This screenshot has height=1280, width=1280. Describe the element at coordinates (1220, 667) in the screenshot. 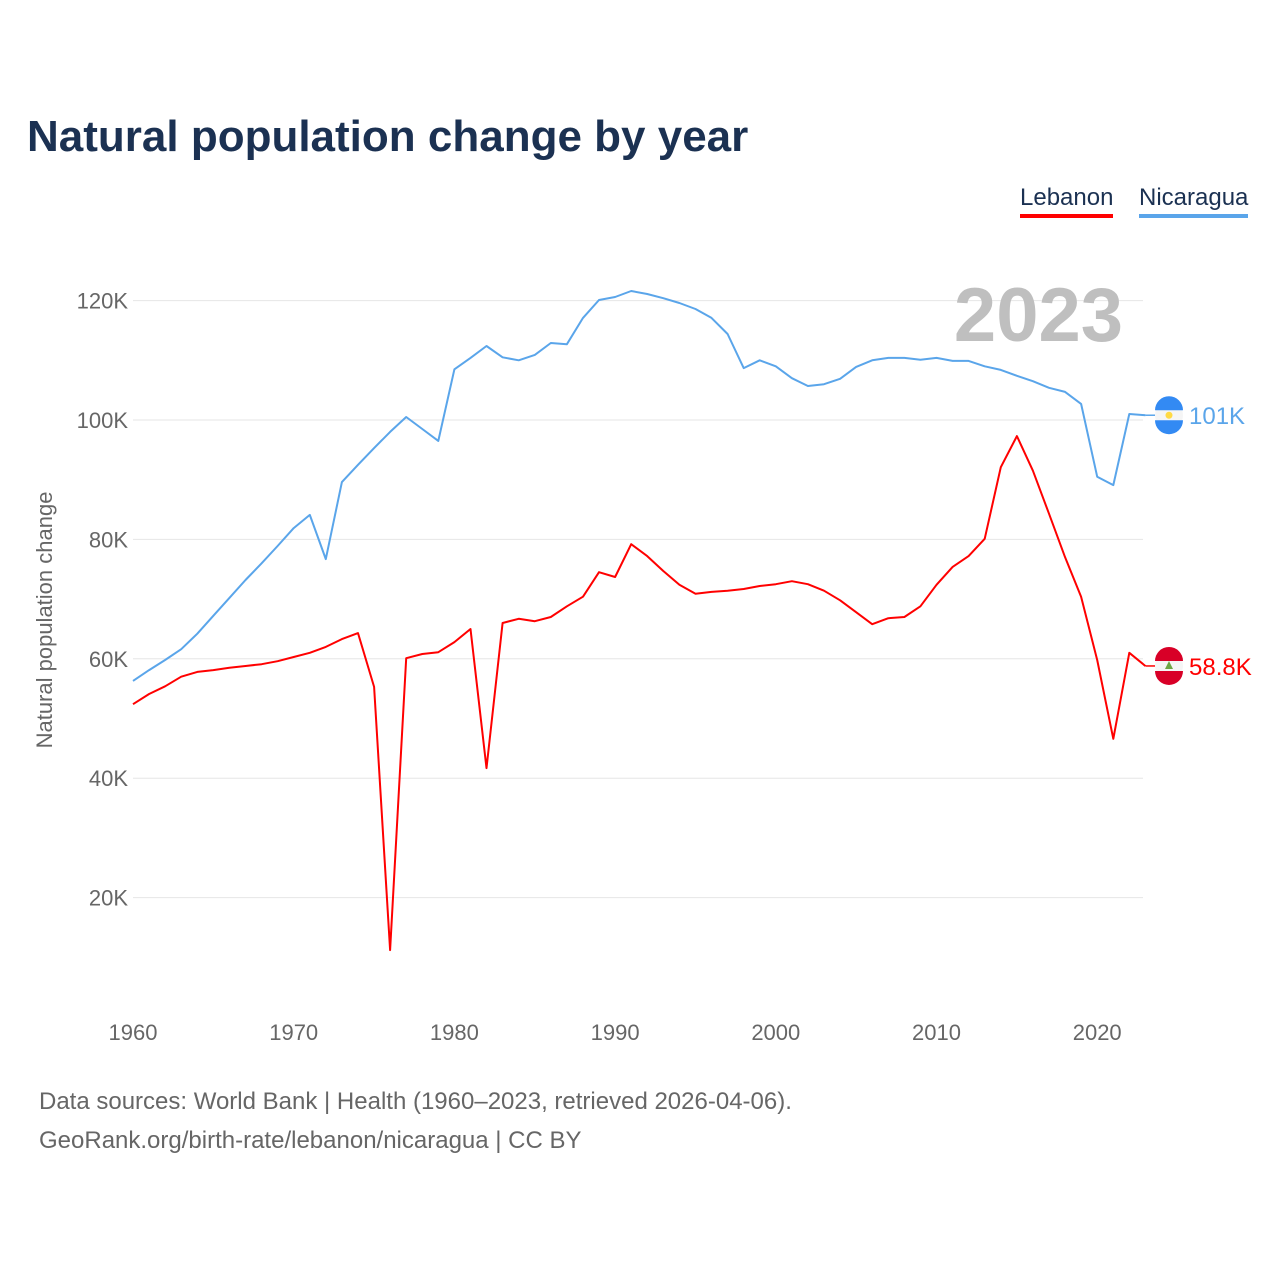

I see `end-value-label: 58.8K` at that location.